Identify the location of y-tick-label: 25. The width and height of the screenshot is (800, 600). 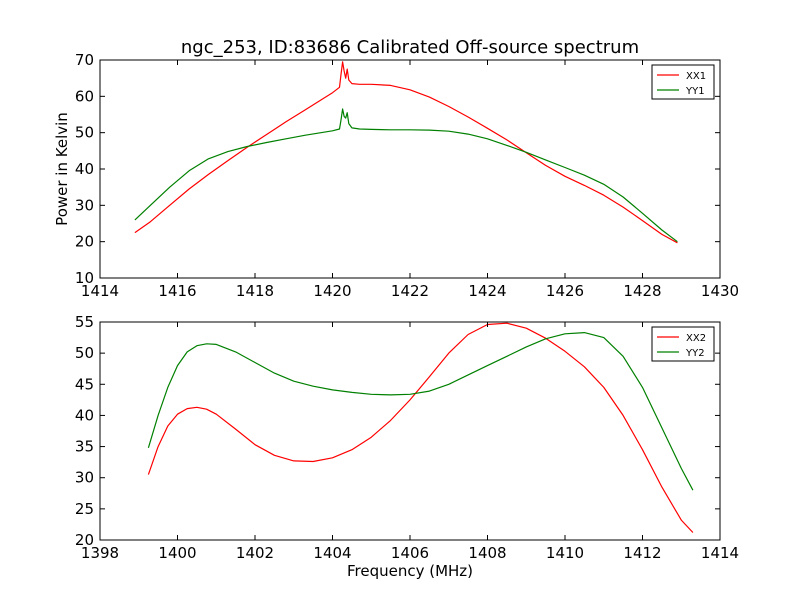
(84, 509).